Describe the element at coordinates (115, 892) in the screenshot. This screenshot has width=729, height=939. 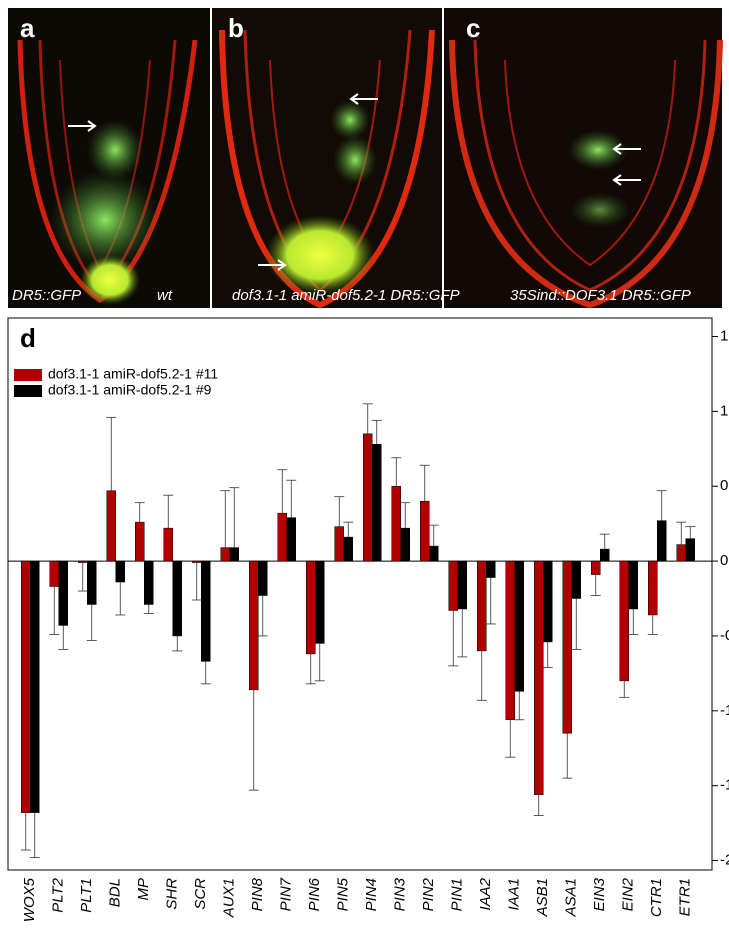
I see `x-tick-label: BDL` at that location.